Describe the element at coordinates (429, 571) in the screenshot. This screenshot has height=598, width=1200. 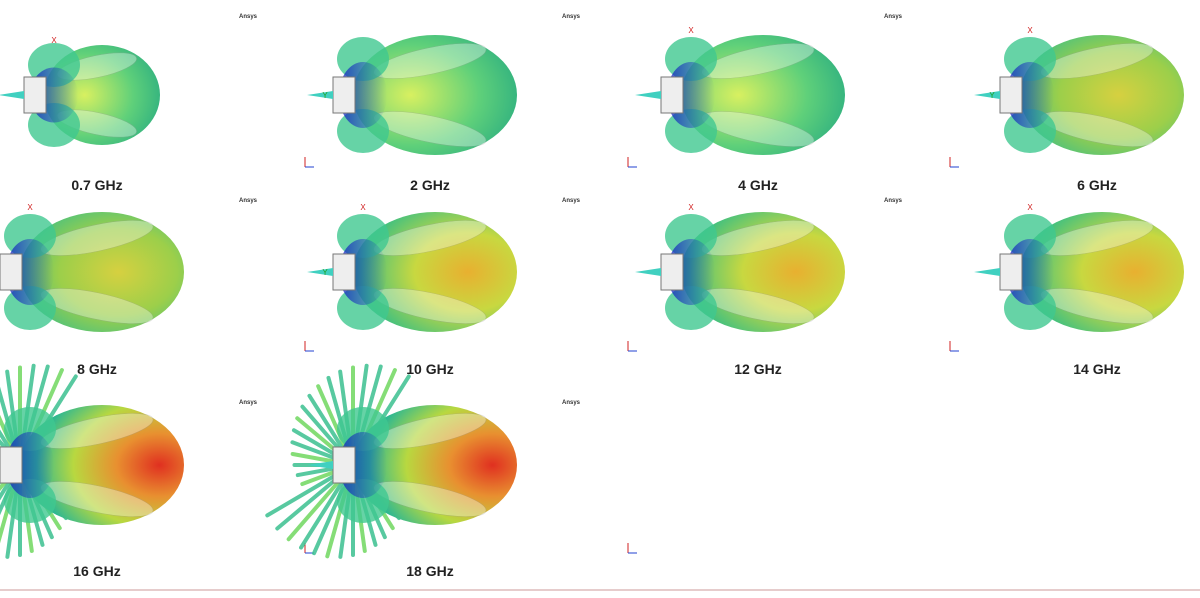
I see `panel-label: 18 GHz` at that location.